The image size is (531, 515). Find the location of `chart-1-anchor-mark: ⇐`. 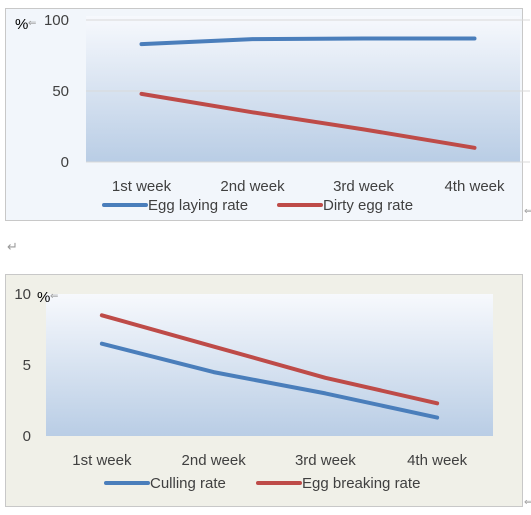

chart-1-anchor-mark: ⇐ is located at coordinates (32, 23).